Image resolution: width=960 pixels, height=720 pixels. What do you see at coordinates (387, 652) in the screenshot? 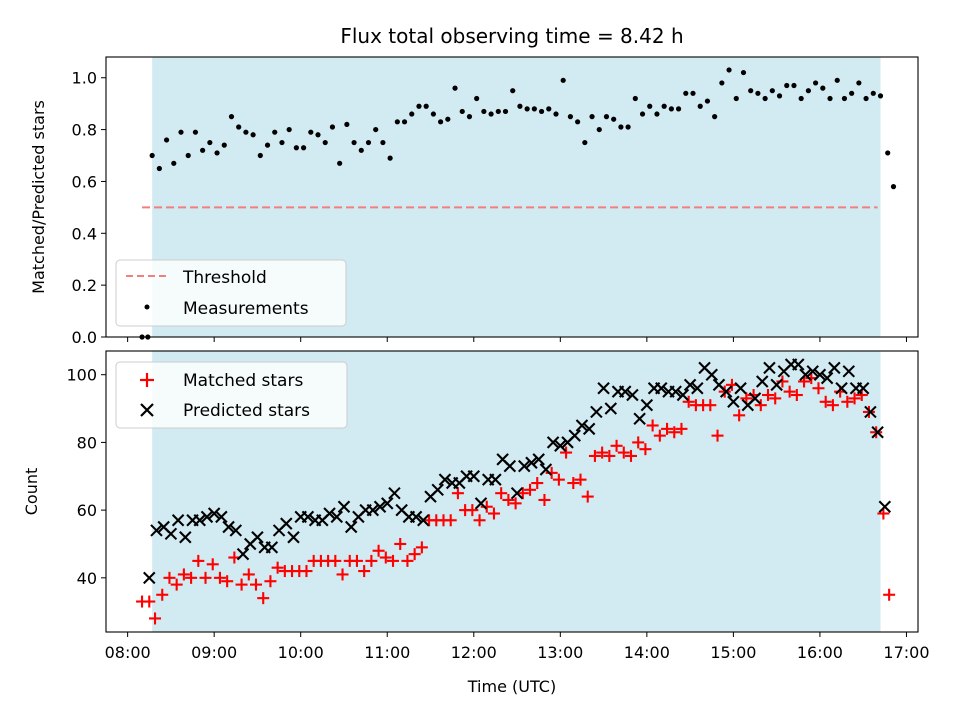
I see `x-tick-label: 11:00` at bounding box center [387, 652].